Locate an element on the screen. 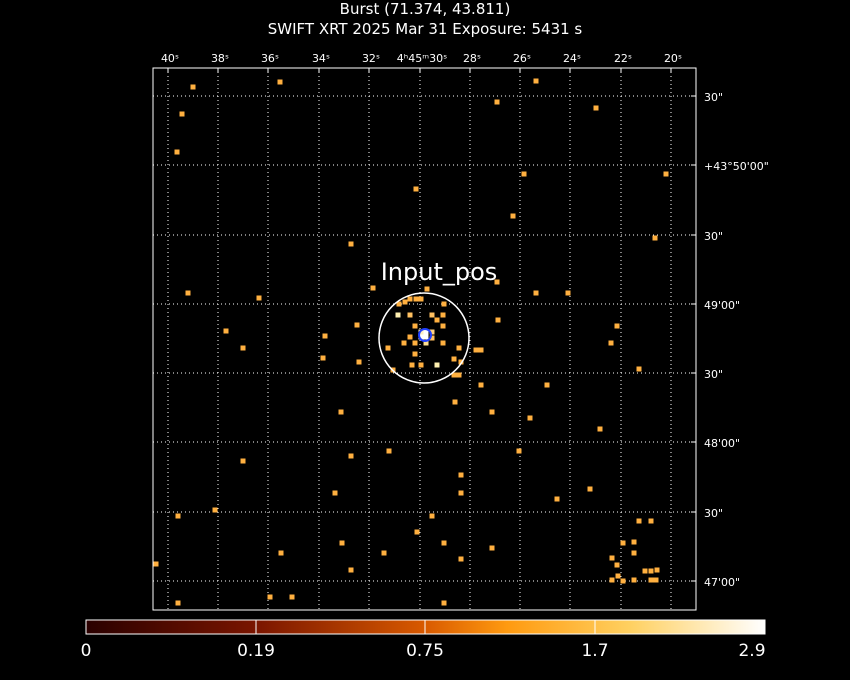 The width and height of the screenshot is (850, 680). dec-axis-labels: 30" +43°50'00" 30" 49'00" 30" 48'00" 30" 47'00" is located at coordinates (730, 340).